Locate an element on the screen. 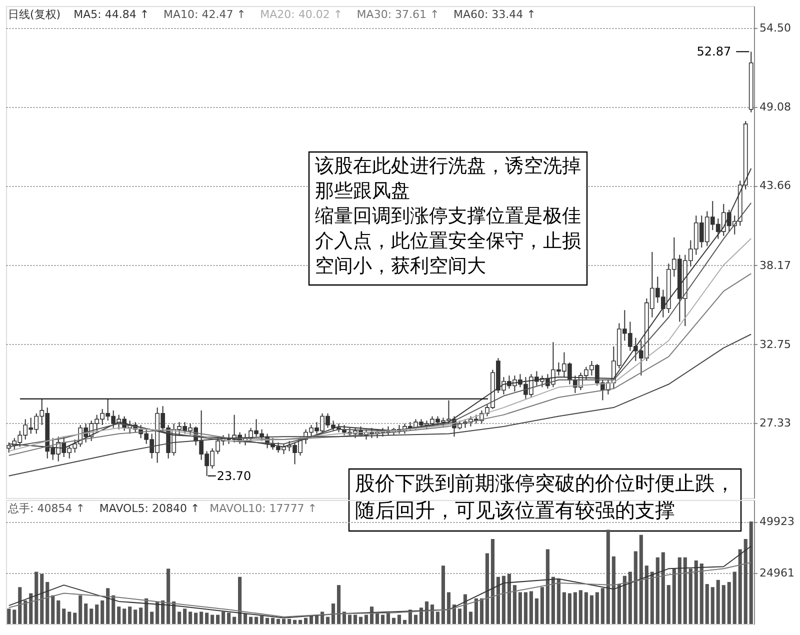  annotation: MA30: 37.61 ↑ is located at coordinates (398, 14).